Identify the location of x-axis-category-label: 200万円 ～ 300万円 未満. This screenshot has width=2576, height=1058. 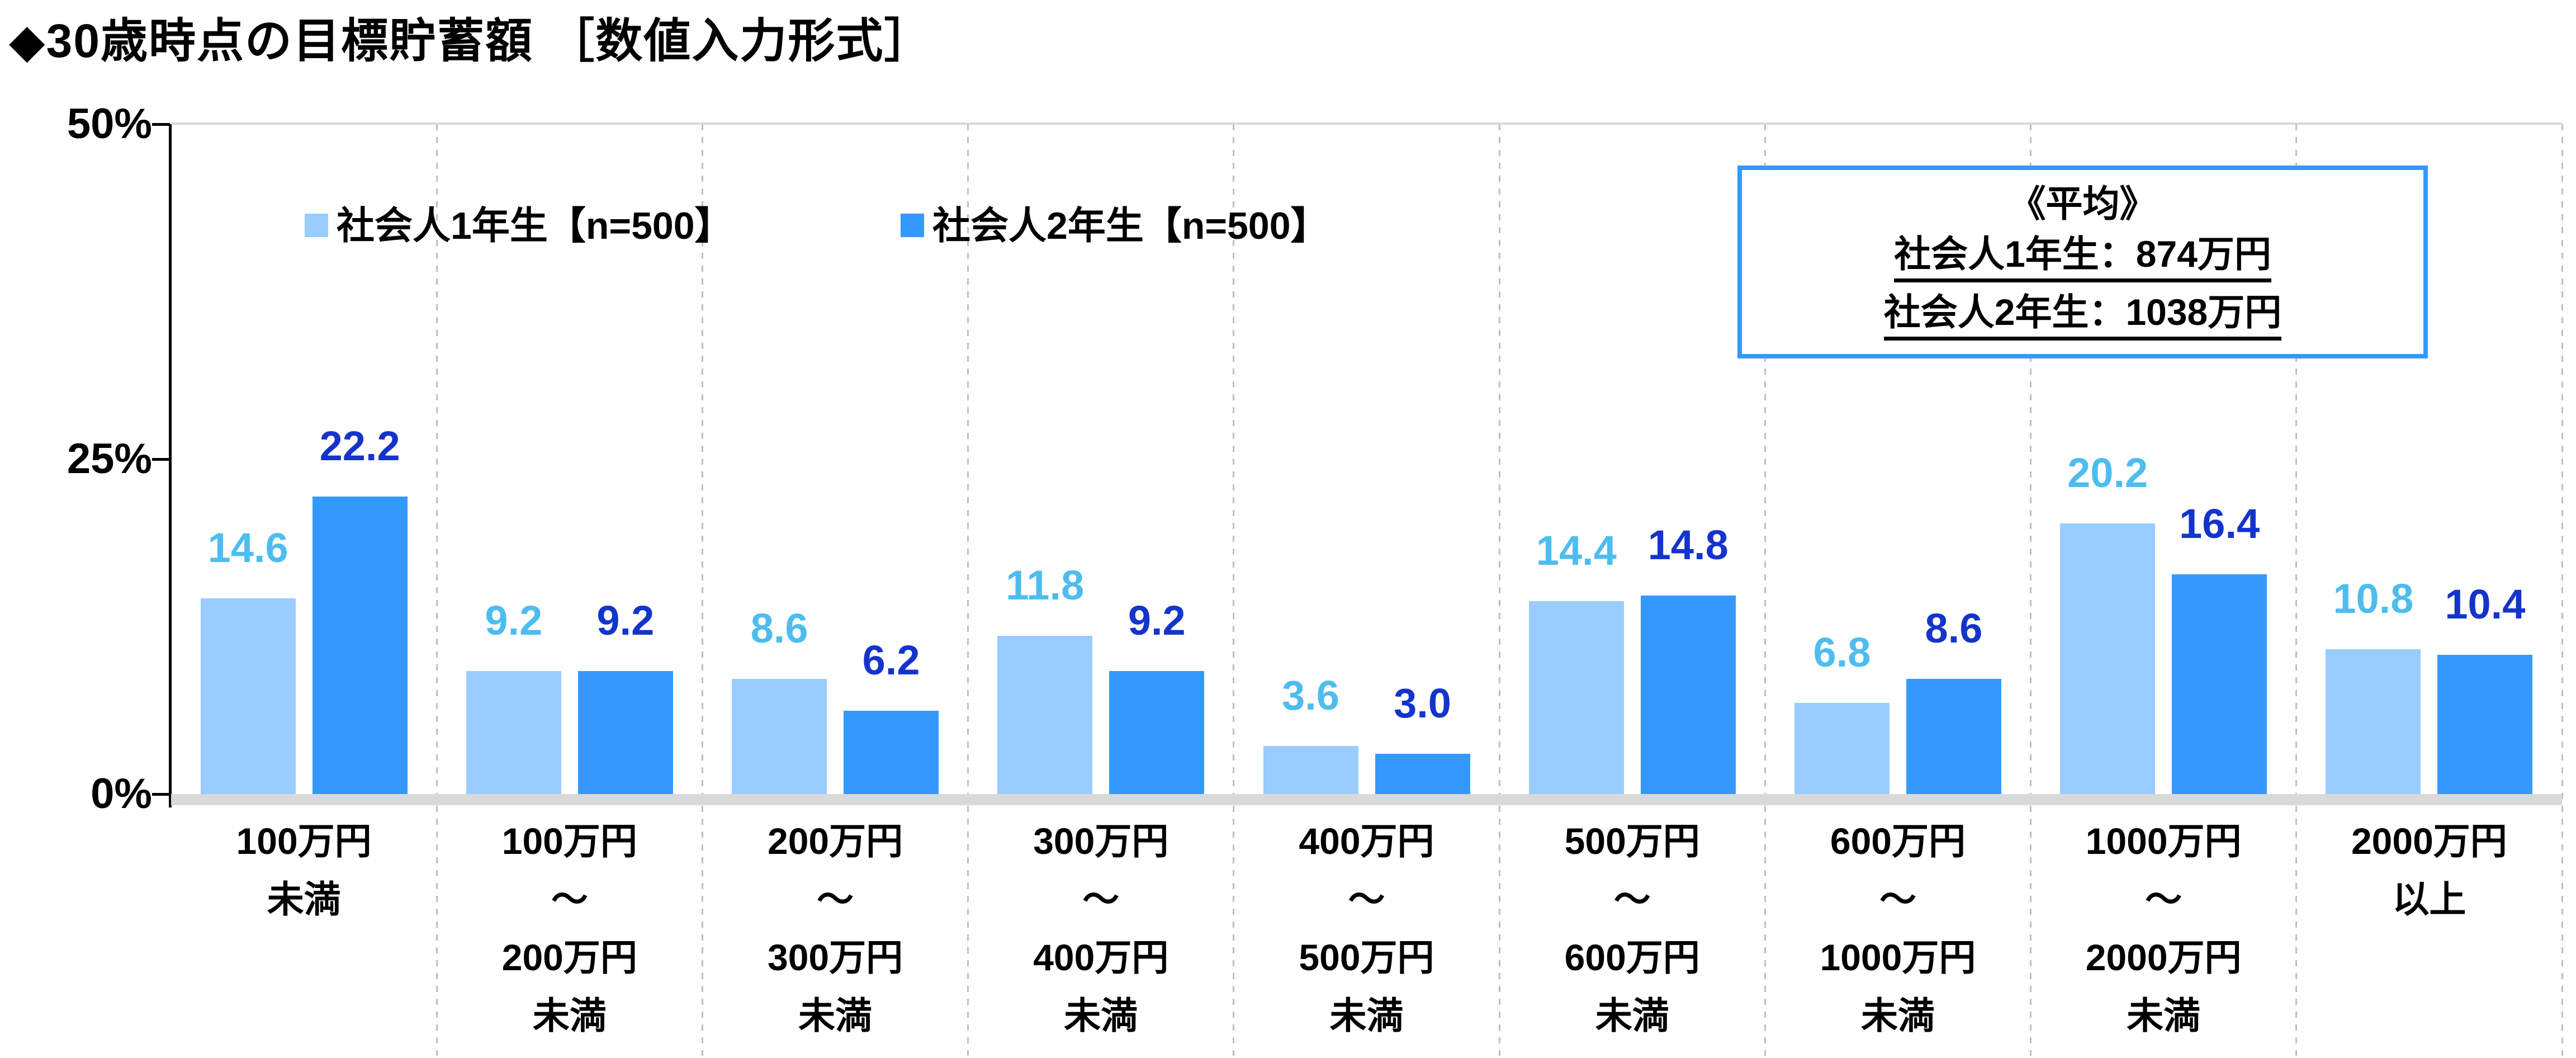
(835, 928).